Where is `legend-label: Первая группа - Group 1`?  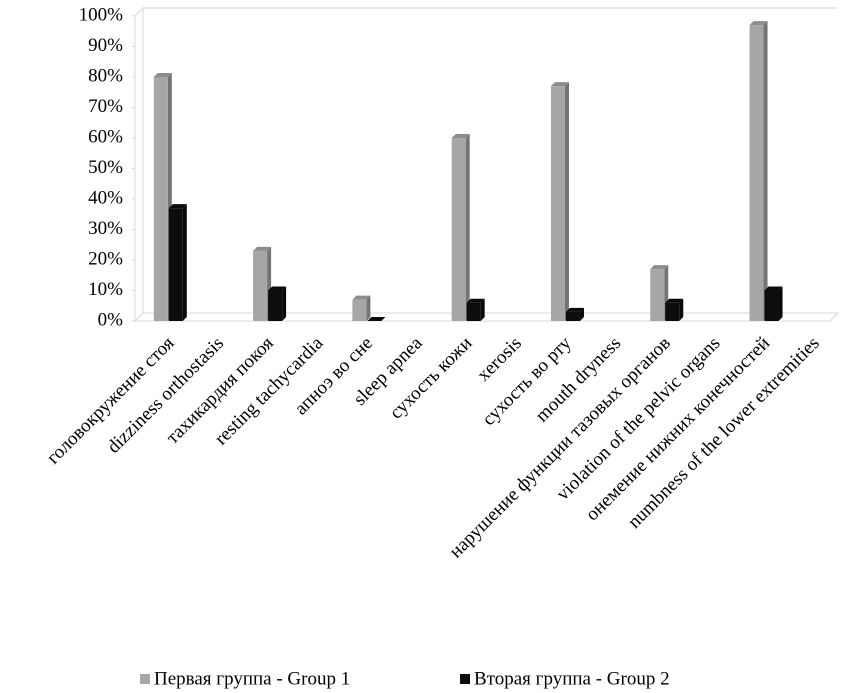 legend-label: Первая группа - Group 1 is located at coordinates (252, 678).